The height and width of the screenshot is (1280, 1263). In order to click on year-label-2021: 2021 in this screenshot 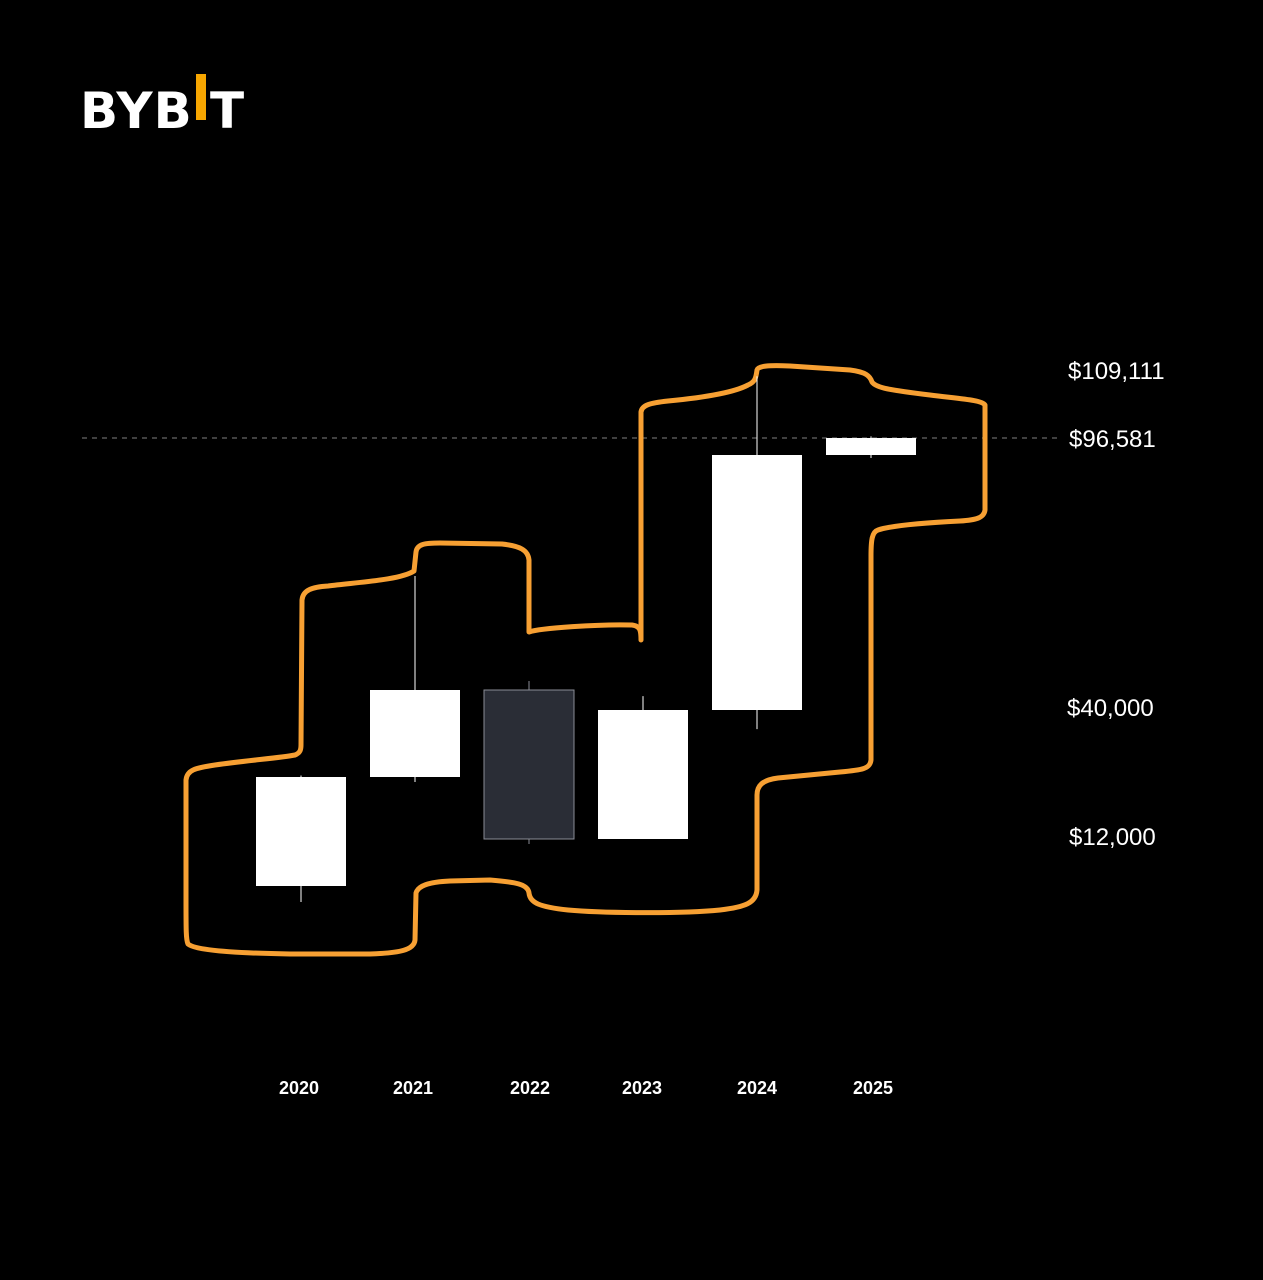, I will do `click(413, 1088)`.